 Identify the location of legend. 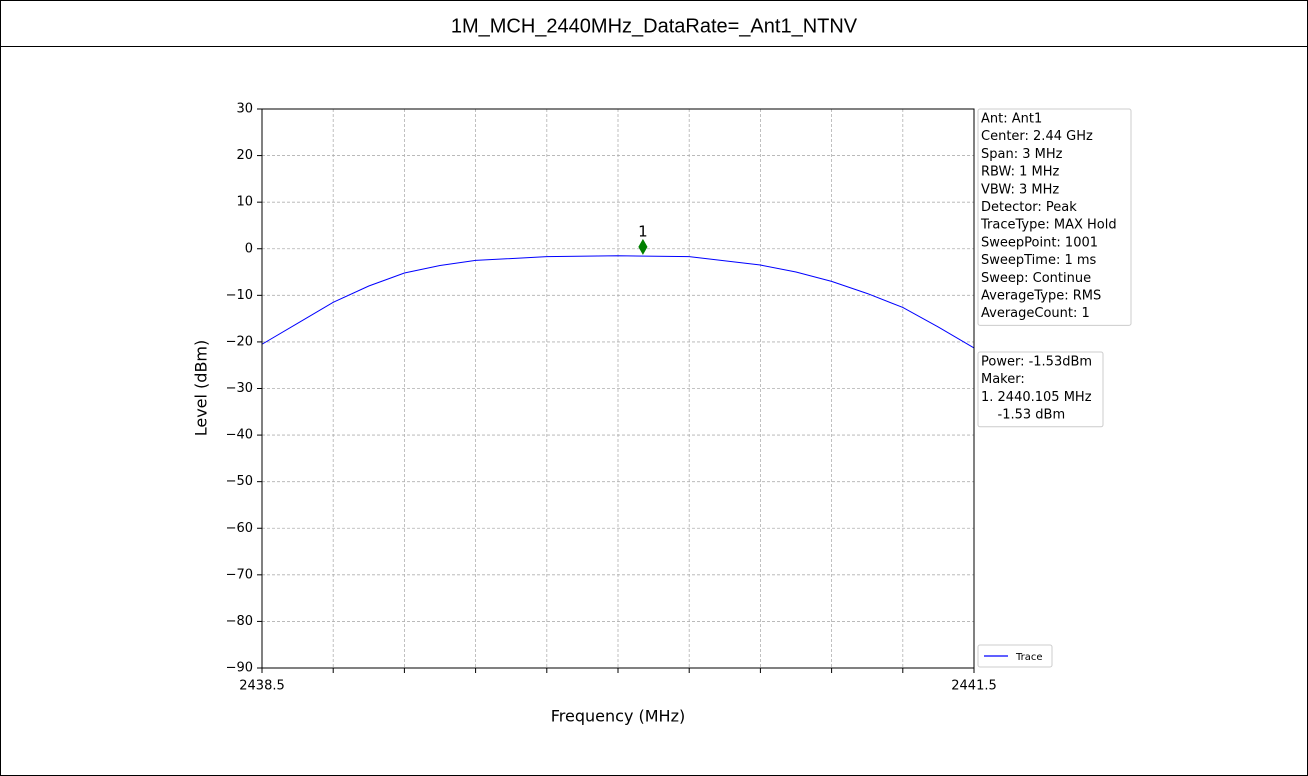
(1015, 656).